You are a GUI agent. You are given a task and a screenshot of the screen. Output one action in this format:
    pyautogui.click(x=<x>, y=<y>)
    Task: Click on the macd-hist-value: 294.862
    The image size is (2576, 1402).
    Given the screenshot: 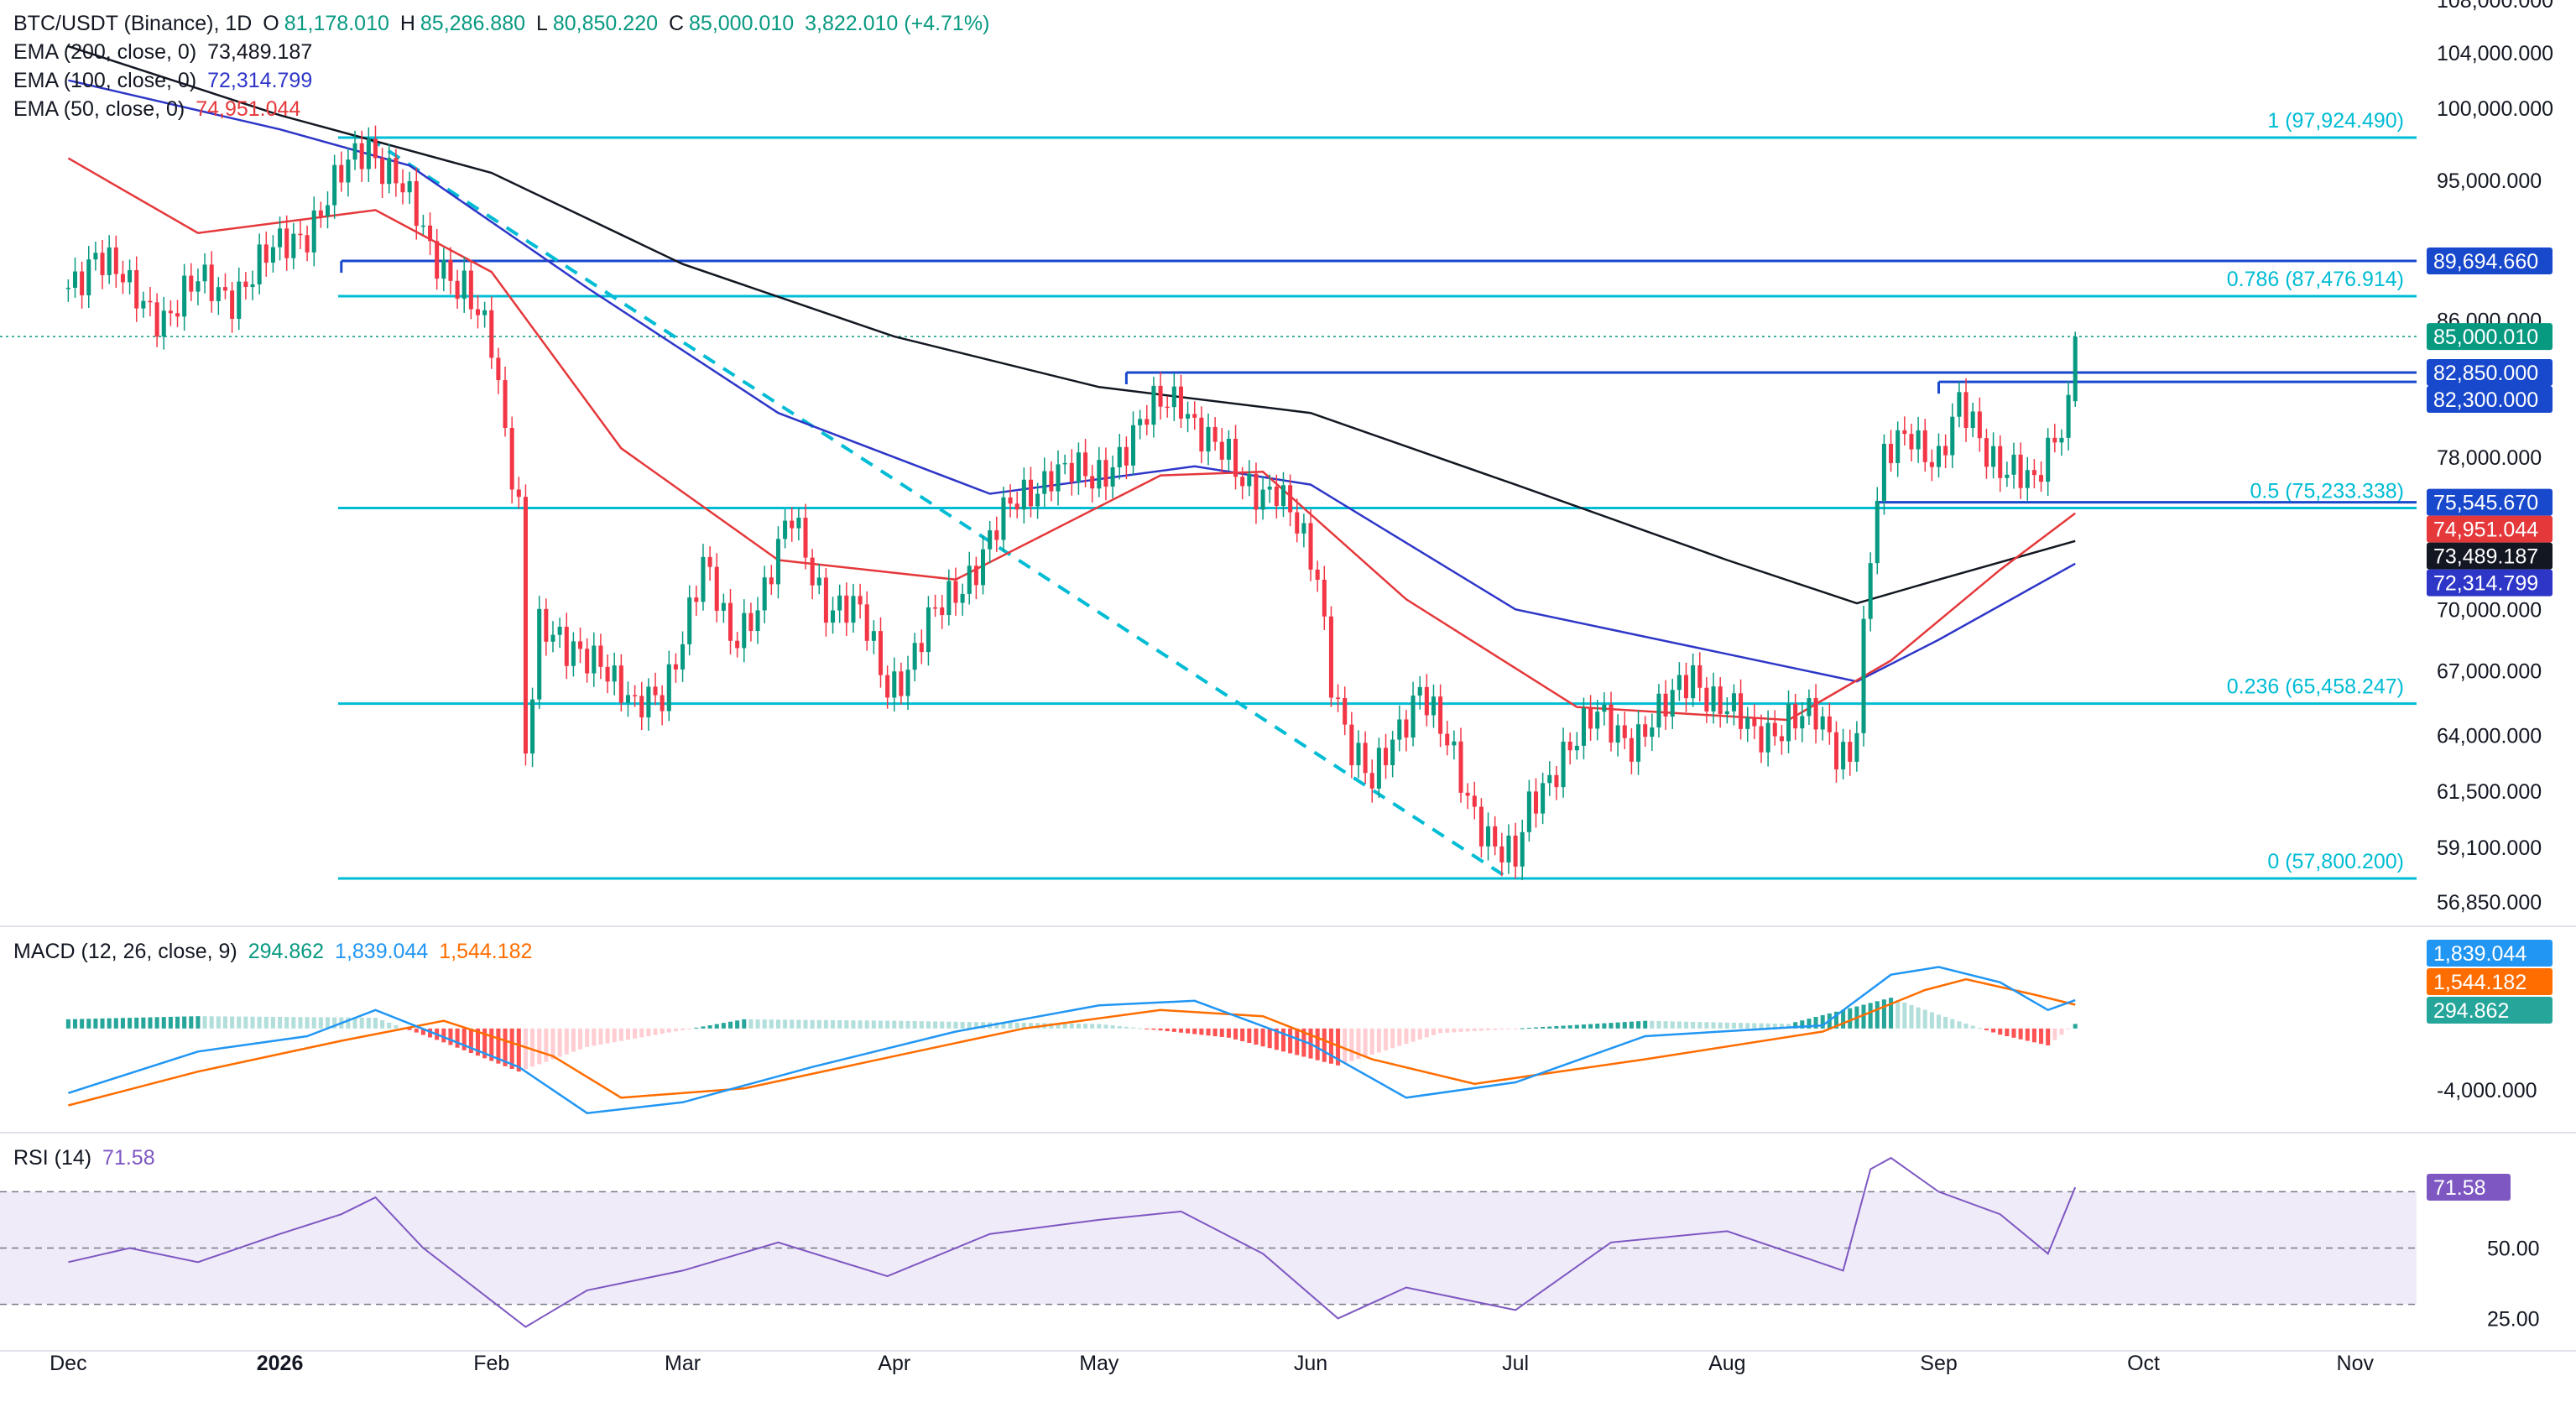 What is the action you would take?
    pyautogui.click(x=286, y=951)
    